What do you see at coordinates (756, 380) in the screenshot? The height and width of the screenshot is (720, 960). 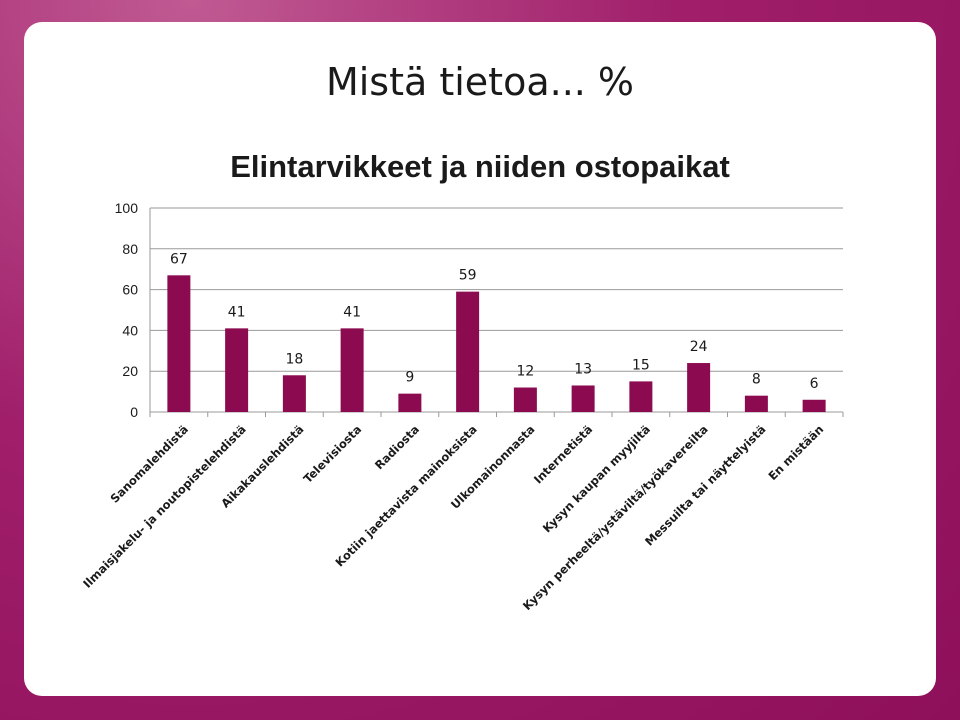 I see `data-label: 8` at bounding box center [756, 380].